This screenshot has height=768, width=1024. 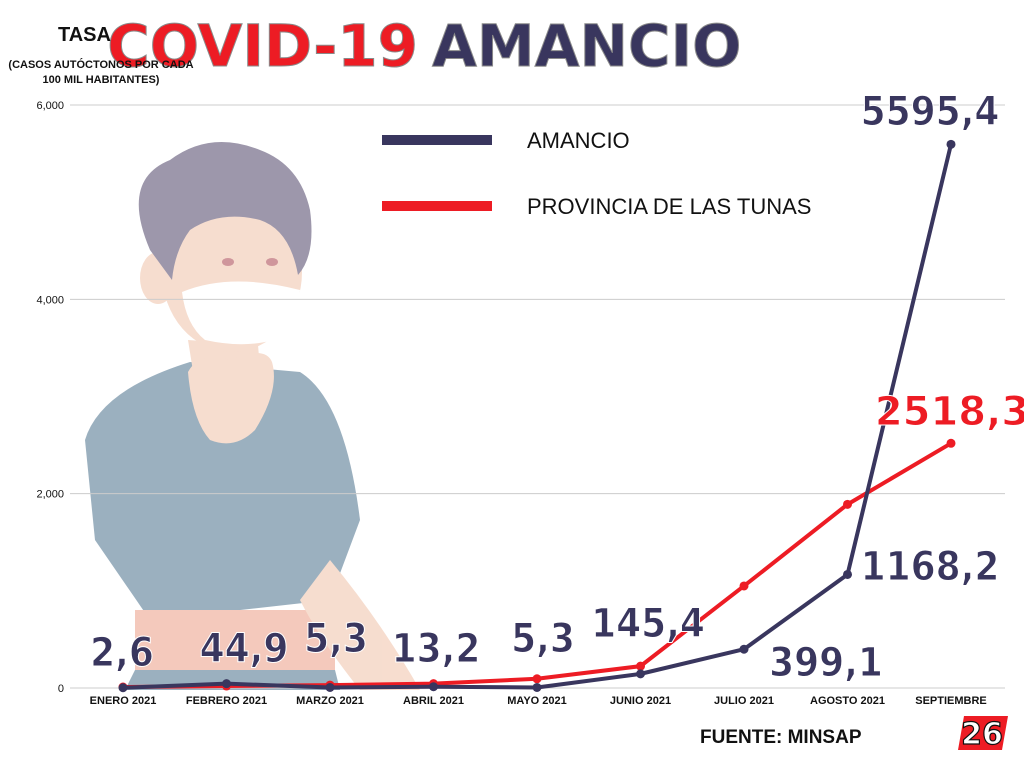 What do you see at coordinates (586, 46) in the screenshot?
I see `chart-title-part2: AMANCIO` at bounding box center [586, 46].